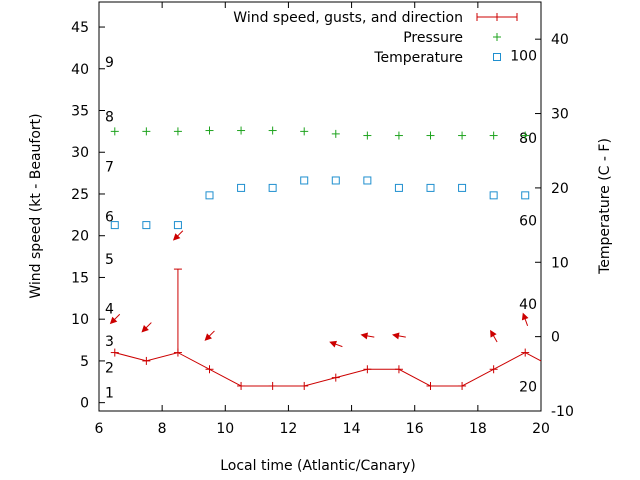 The image size is (640, 480). What do you see at coordinates (560, 115) in the screenshot?
I see `y-right-tick-label: 30` at bounding box center [560, 115].